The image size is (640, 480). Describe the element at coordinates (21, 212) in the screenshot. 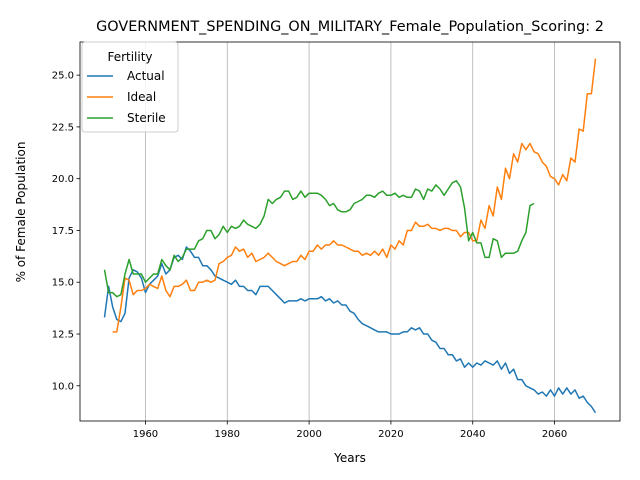

I see `y-axis-label: % of Female Population` at that location.